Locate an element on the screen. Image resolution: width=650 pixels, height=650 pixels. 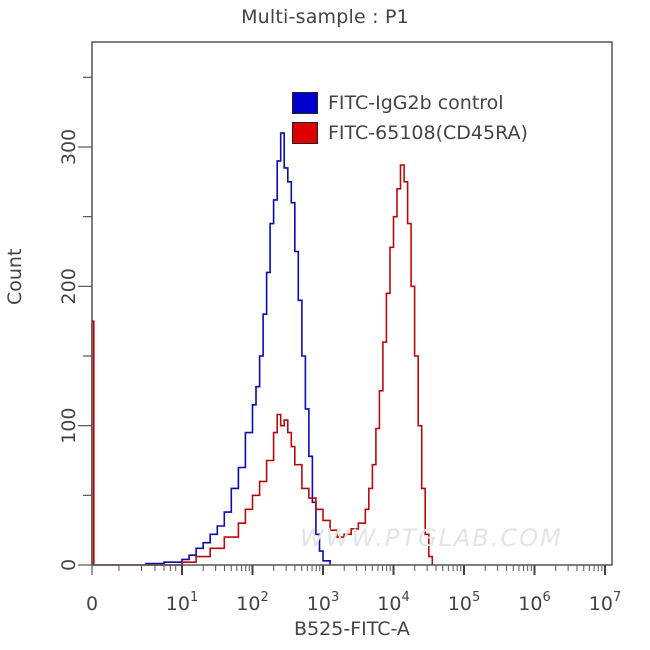
legend-label: FITC-IgG2b control is located at coordinates (416, 103).